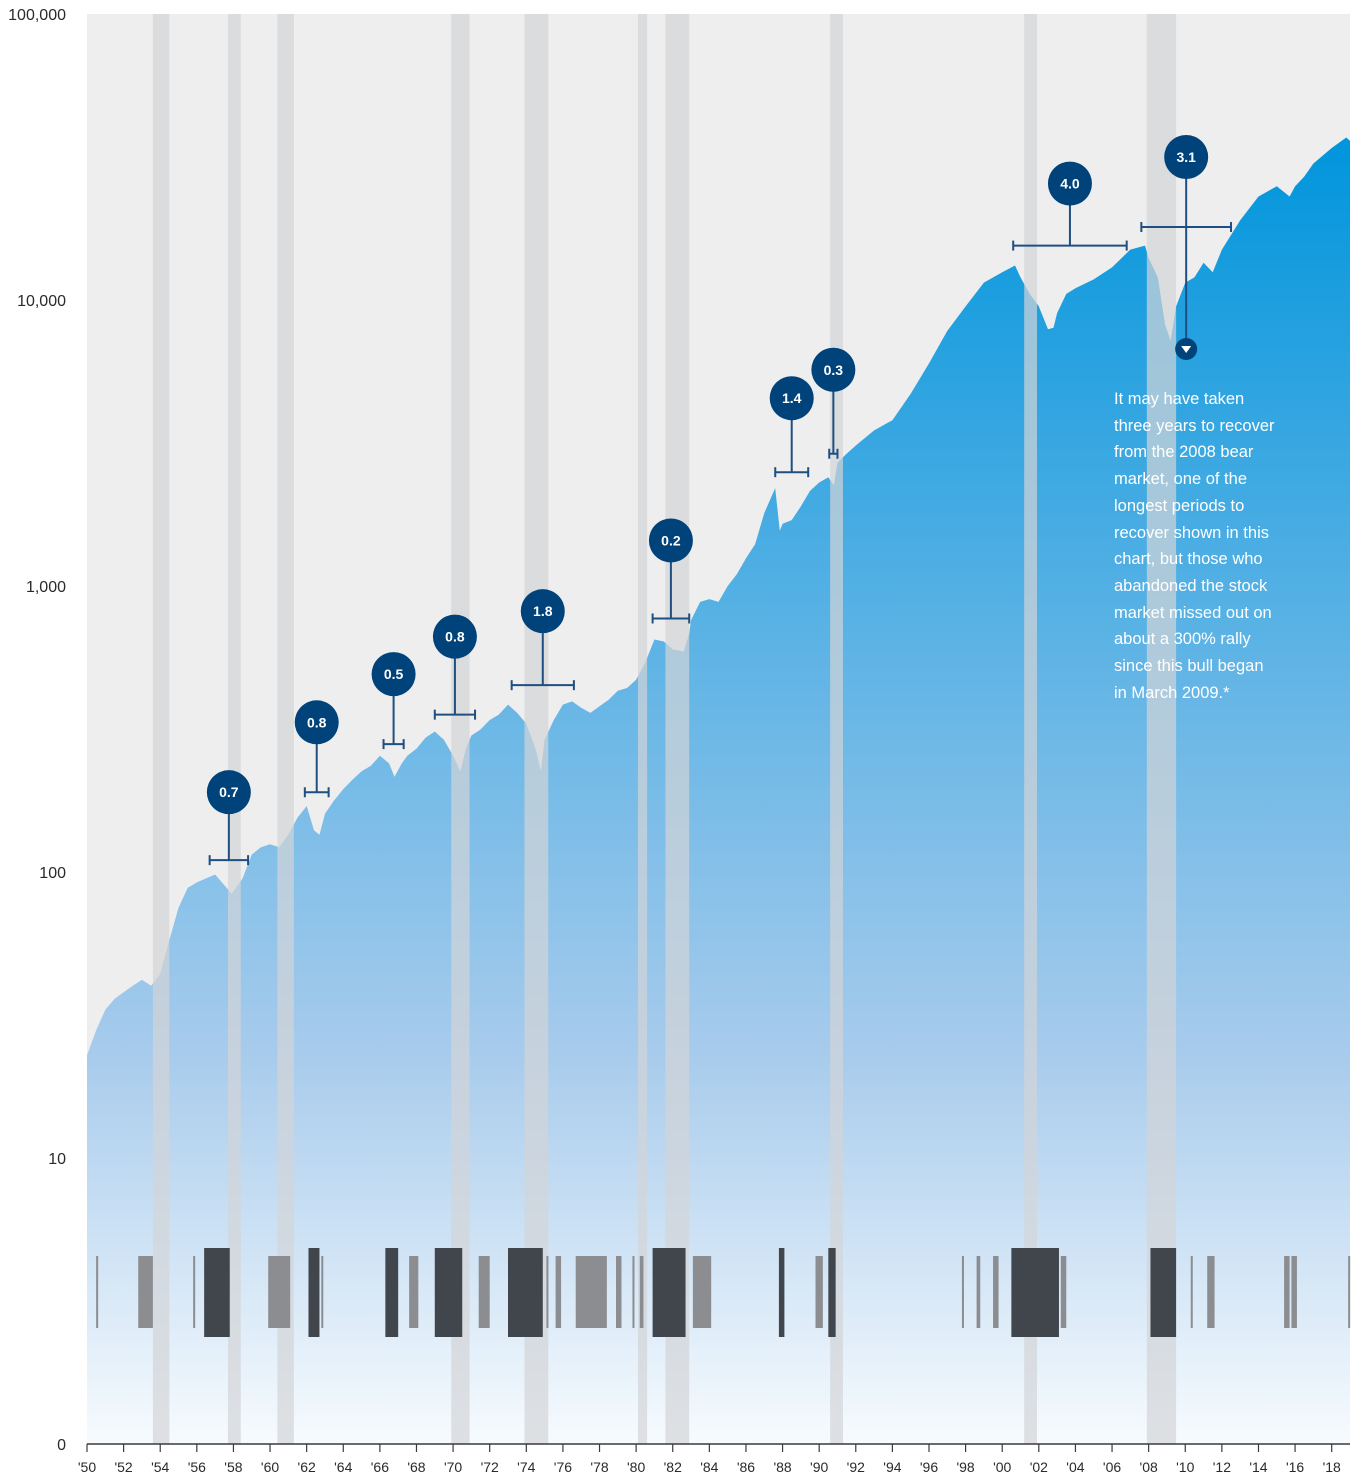 The height and width of the screenshot is (1479, 1356). Describe the element at coordinates (673, 1467) in the screenshot. I see `x-tick-label: '82` at that location.